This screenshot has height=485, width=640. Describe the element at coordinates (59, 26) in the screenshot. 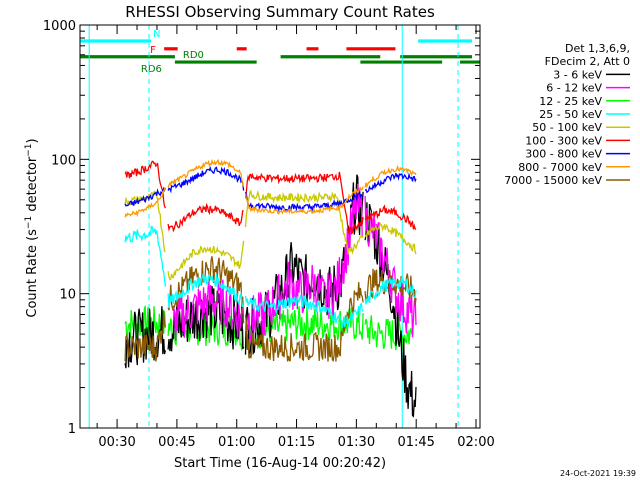

I see `y-tick-label-1000: 1000` at that location.